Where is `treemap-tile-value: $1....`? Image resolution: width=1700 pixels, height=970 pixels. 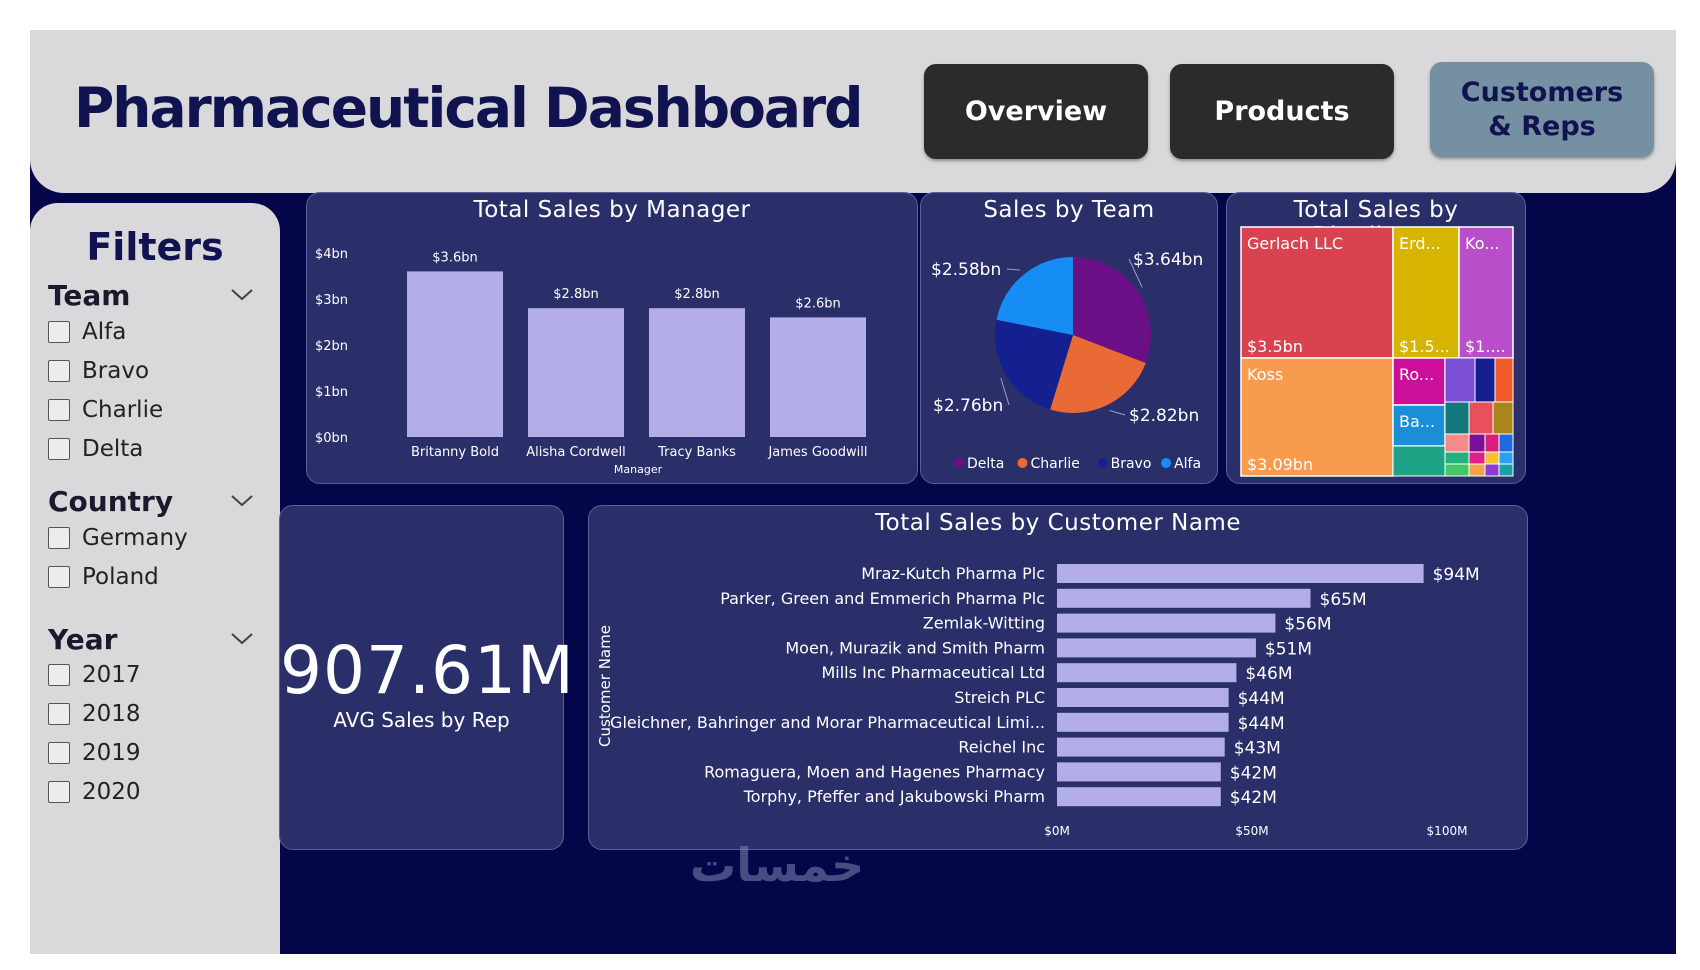
treemap-tile-value: $1.... is located at coordinates (1485, 346).